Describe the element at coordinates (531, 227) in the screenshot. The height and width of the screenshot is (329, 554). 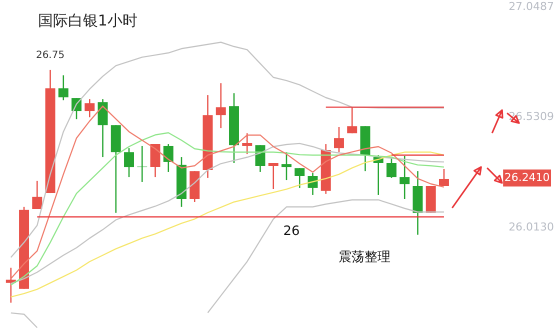
I see `y-tick-label: 26.0130` at that location.